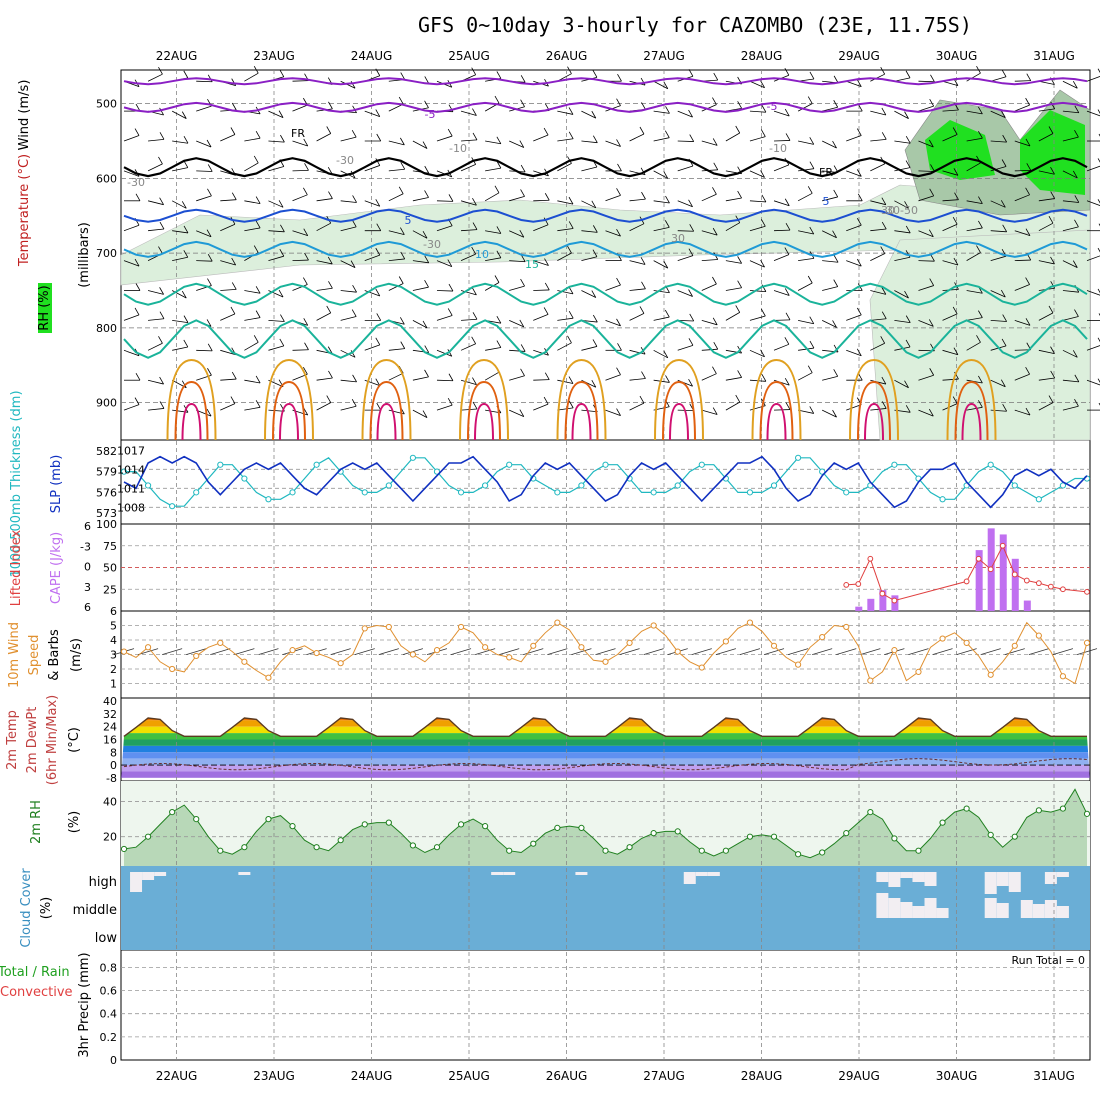  Describe the element at coordinates (26, 908) in the screenshot. I see `cloud-ylabel-1: Cloud Cover` at that location.